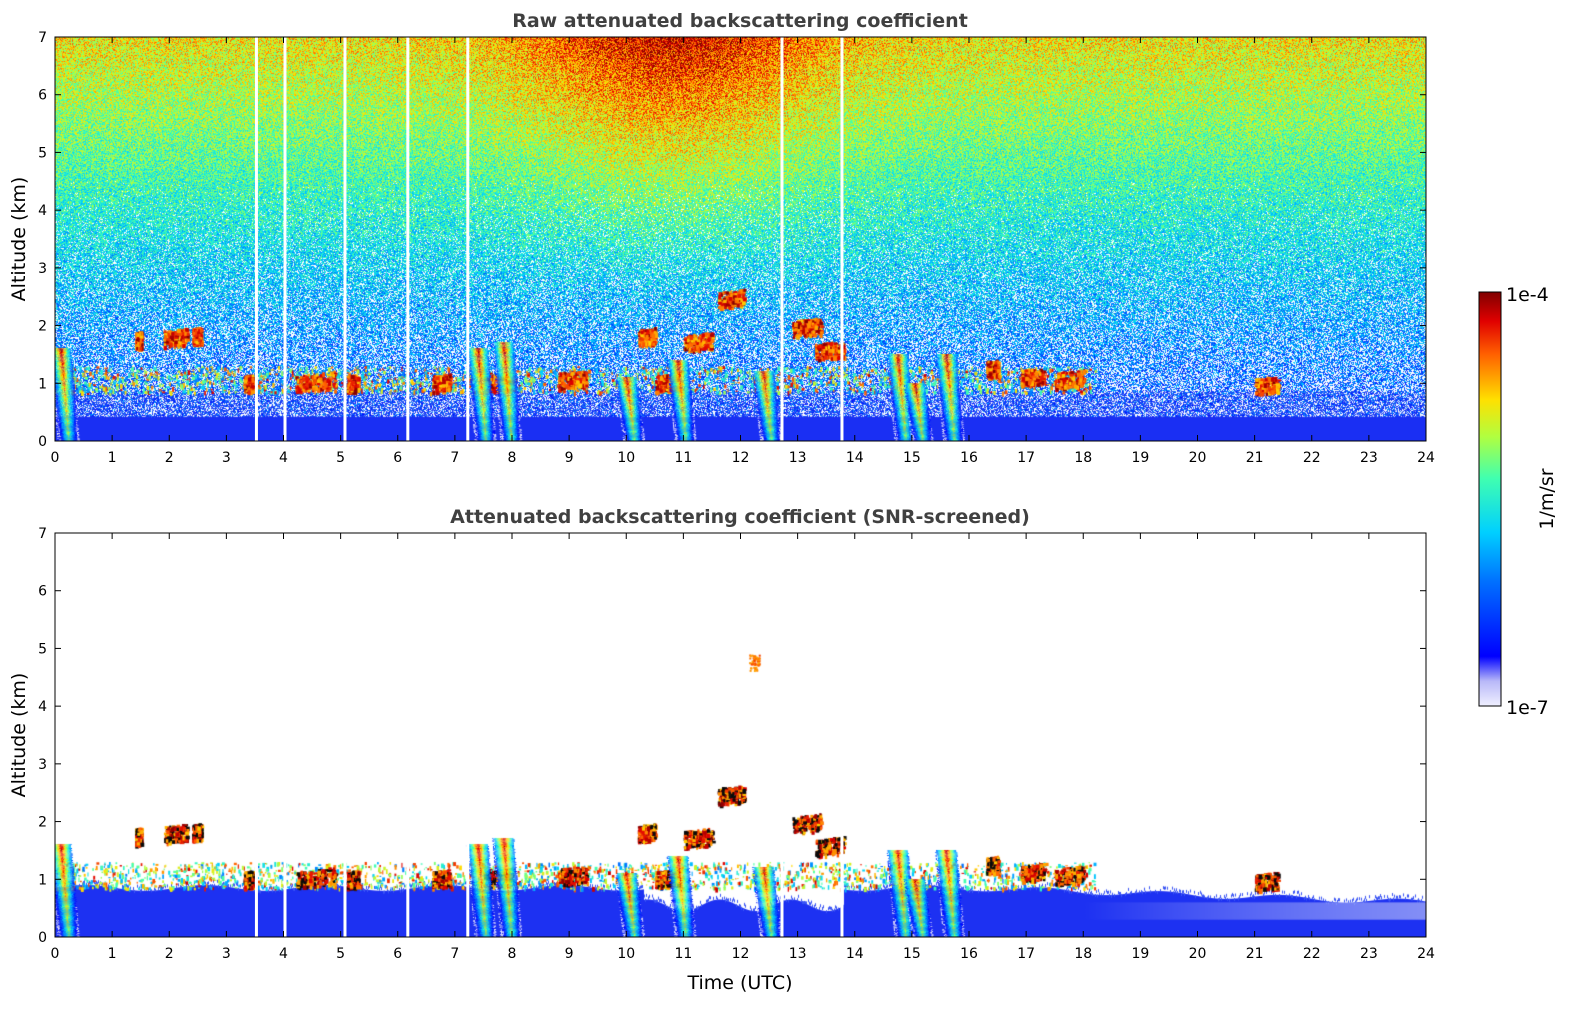  Describe the element at coordinates (1490, 499) in the screenshot. I see `colorbar-gradient` at that location.